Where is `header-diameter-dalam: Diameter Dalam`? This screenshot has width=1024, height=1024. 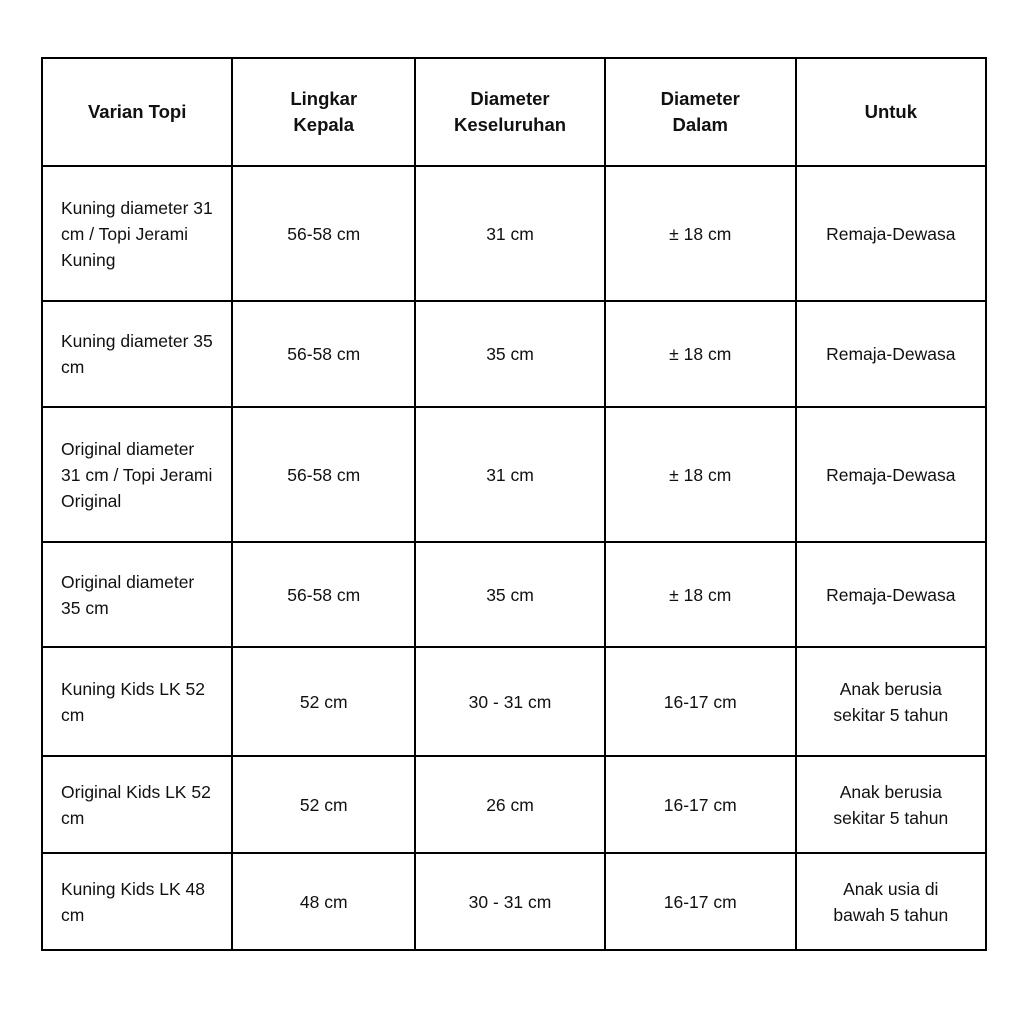 header-diameter-dalam: Diameter Dalam is located at coordinates (700, 112).